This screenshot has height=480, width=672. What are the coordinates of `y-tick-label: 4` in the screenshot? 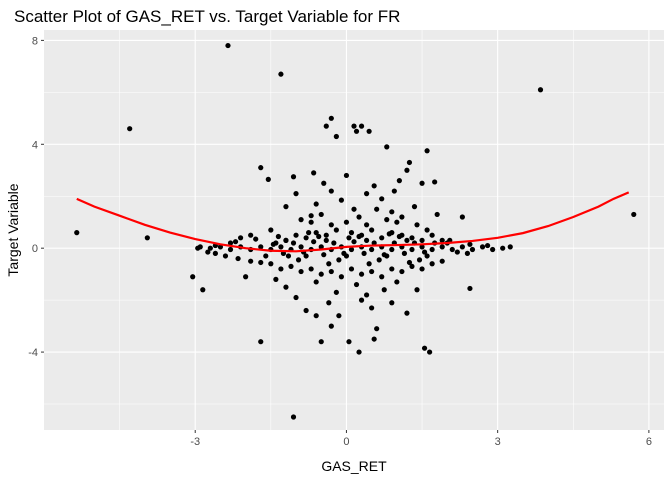 It's located at (35, 145).